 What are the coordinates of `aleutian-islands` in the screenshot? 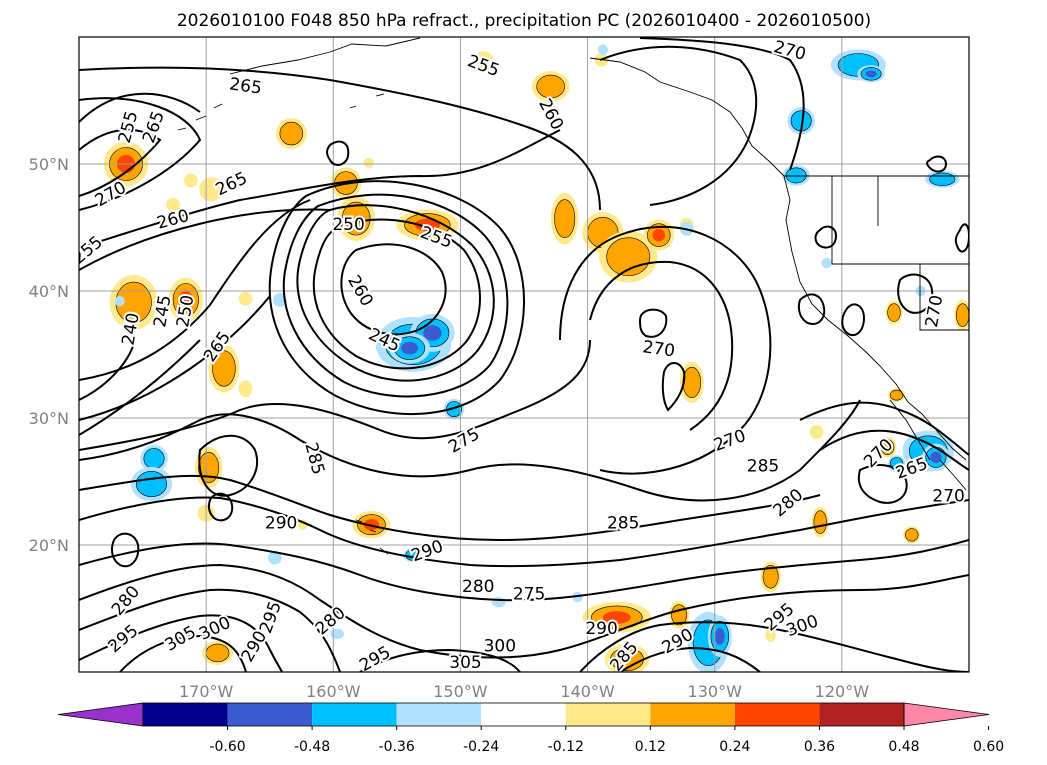 It's located at (281, 112).